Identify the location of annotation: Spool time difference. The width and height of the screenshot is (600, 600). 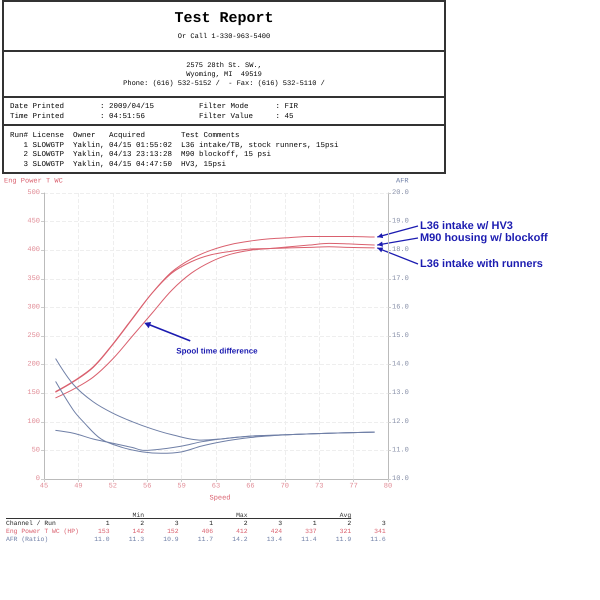
(217, 351).